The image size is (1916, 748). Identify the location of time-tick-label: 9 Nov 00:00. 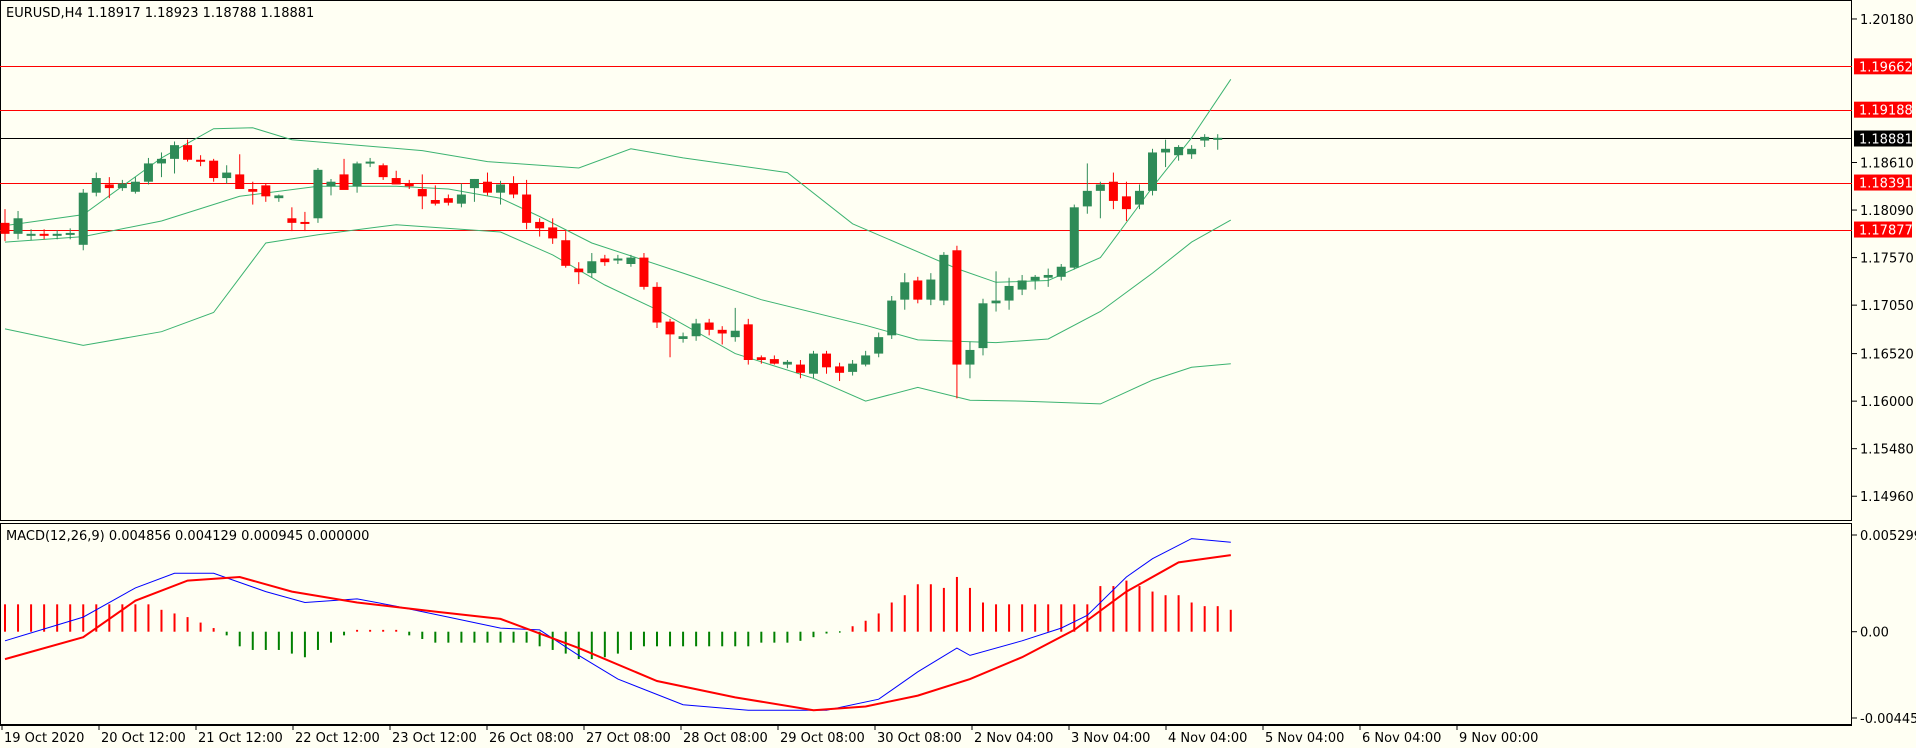
(1498, 738).